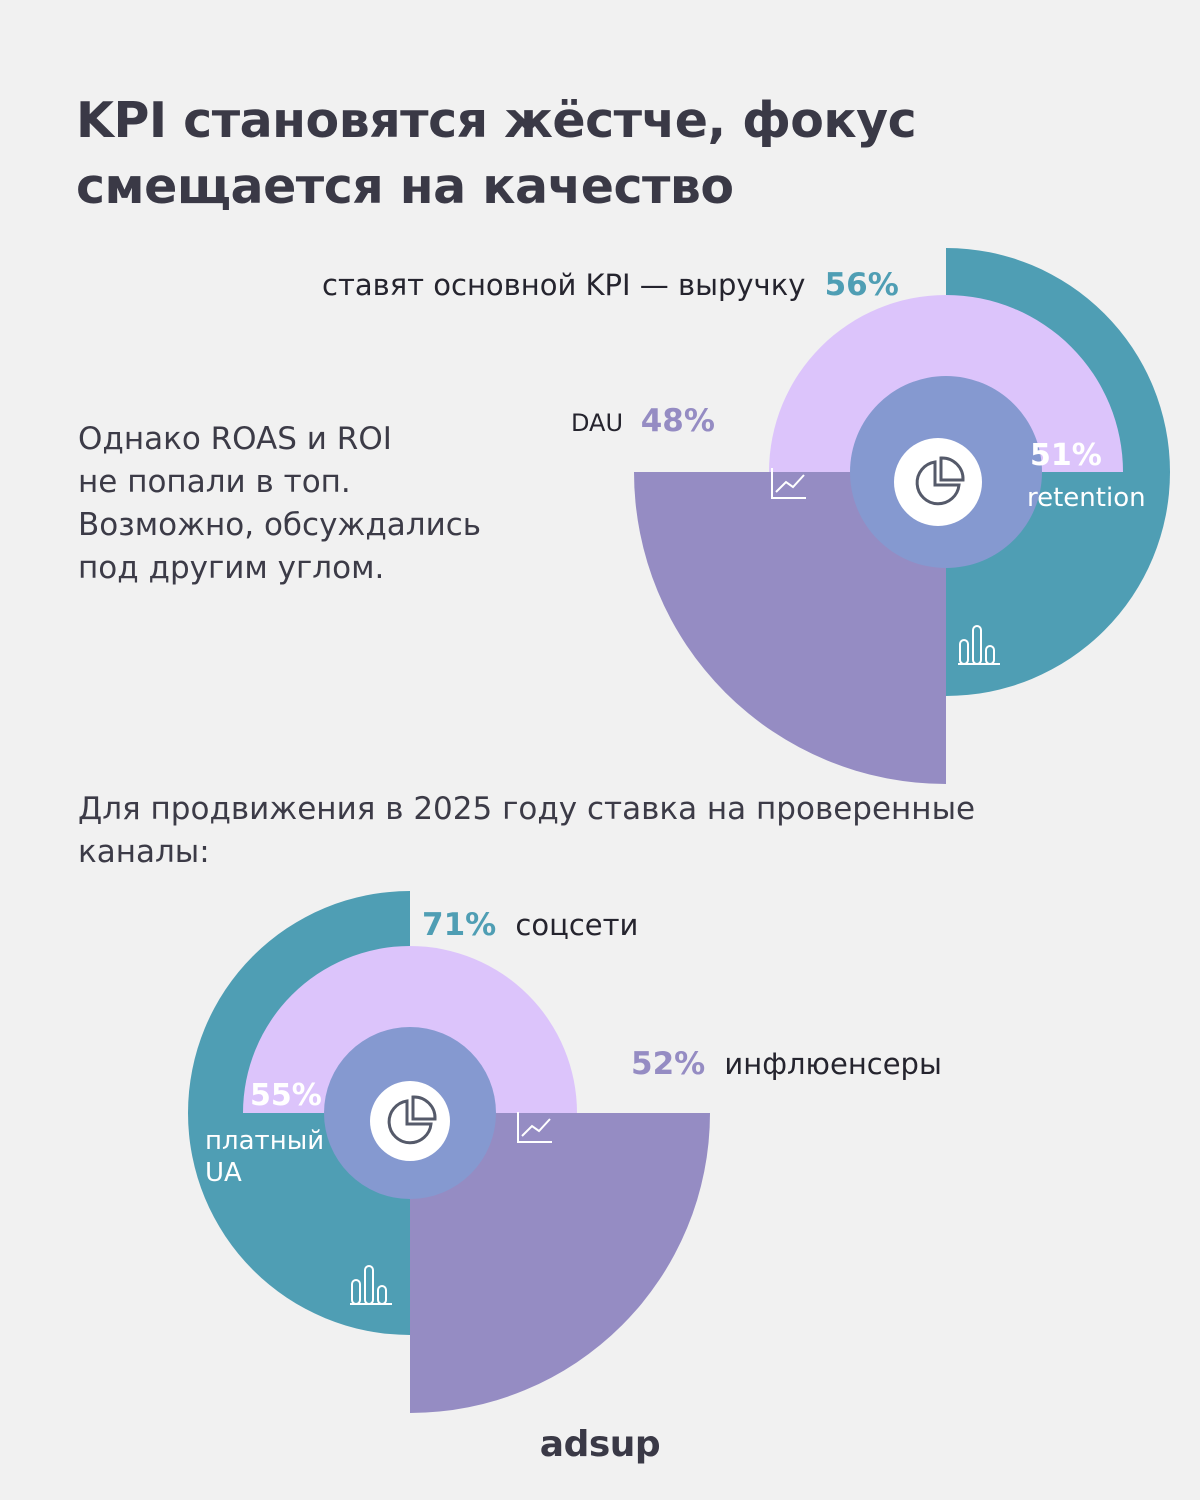 The height and width of the screenshot is (1500, 1200). I want to click on influencers-sector, so click(560, 1263).